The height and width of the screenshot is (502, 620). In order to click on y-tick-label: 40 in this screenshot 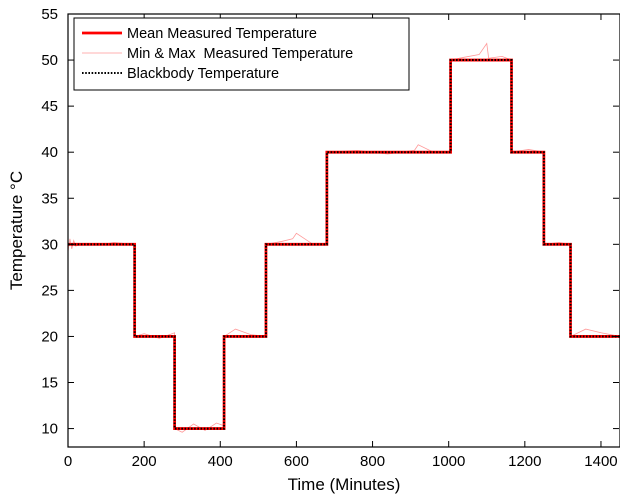, I will do `click(49, 152)`.